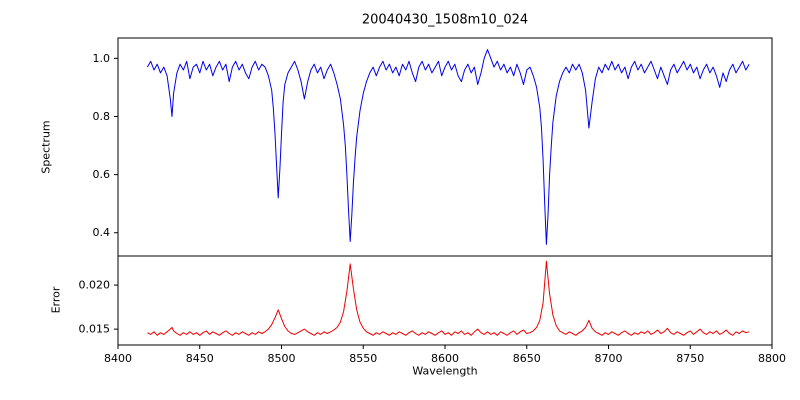 The width and height of the screenshot is (800, 400). I want to click on y-tick-label: 1.0, so click(102, 58).